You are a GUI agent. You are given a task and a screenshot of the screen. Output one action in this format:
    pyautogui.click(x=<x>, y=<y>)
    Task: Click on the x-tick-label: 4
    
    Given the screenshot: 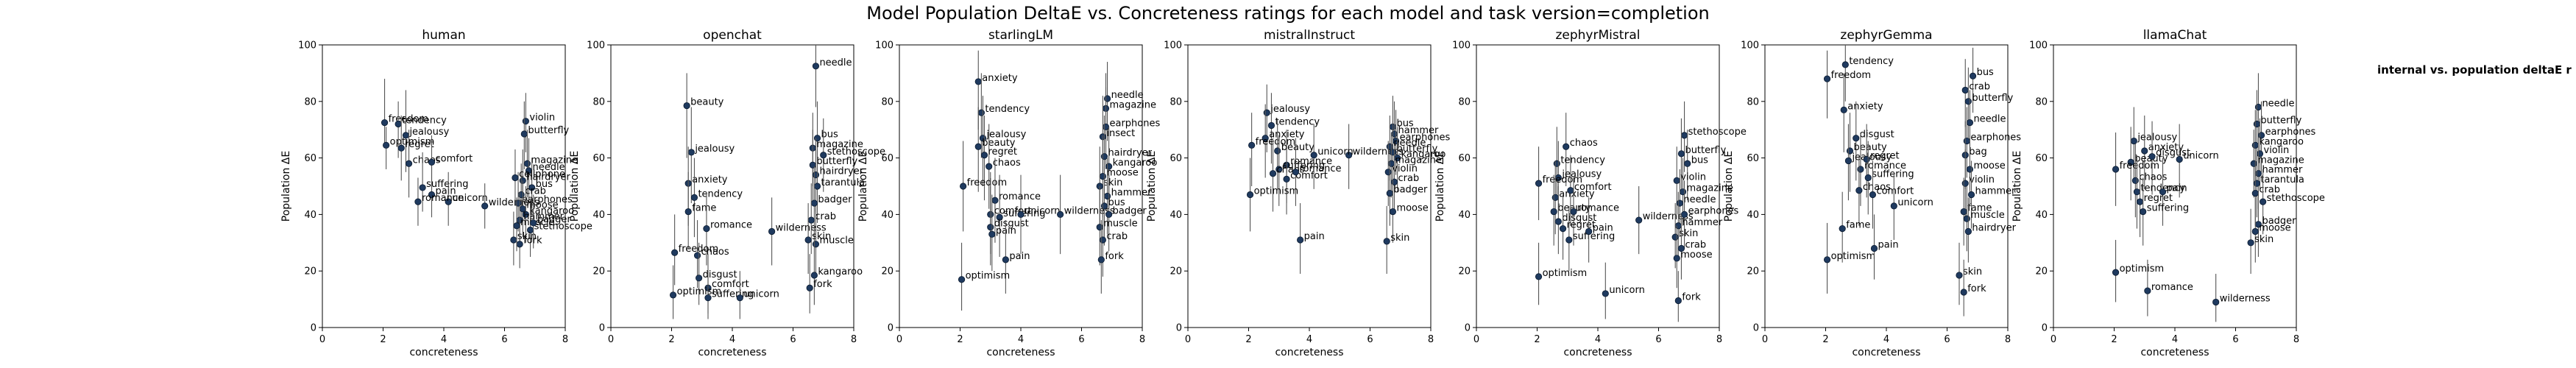 What is the action you would take?
    pyautogui.click(x=2175, y=339)
    